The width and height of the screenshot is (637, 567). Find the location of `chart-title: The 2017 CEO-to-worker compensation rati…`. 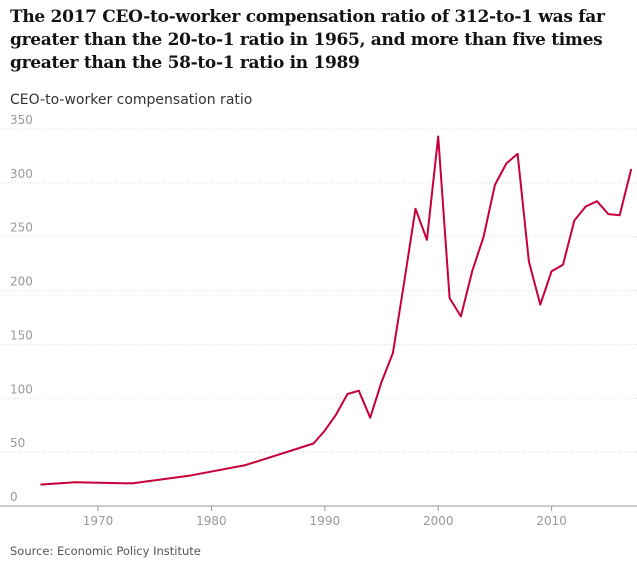

chart-title: The 2017 CEO-to-worker compensation rati… is located at coordinates (307, 40).